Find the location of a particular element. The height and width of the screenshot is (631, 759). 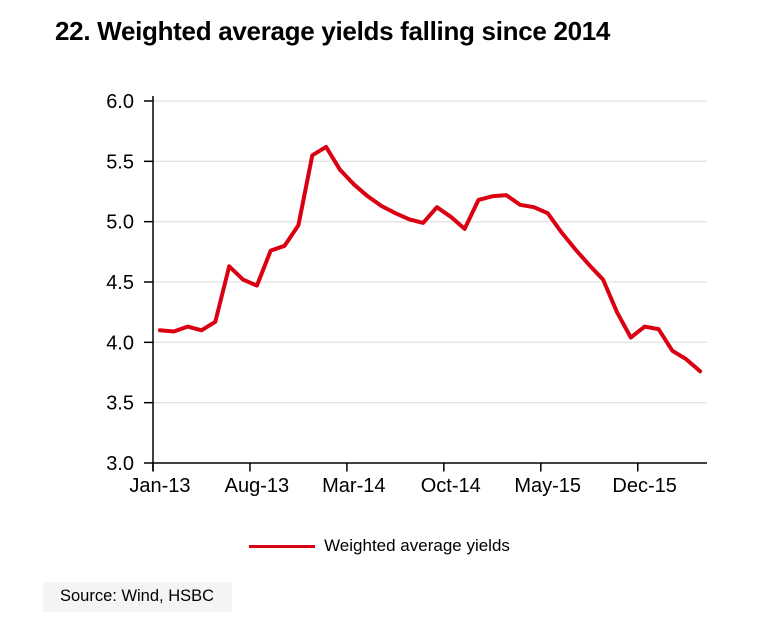

y-axis-tick-label: 4.5 is located at coordinates (120, 283).